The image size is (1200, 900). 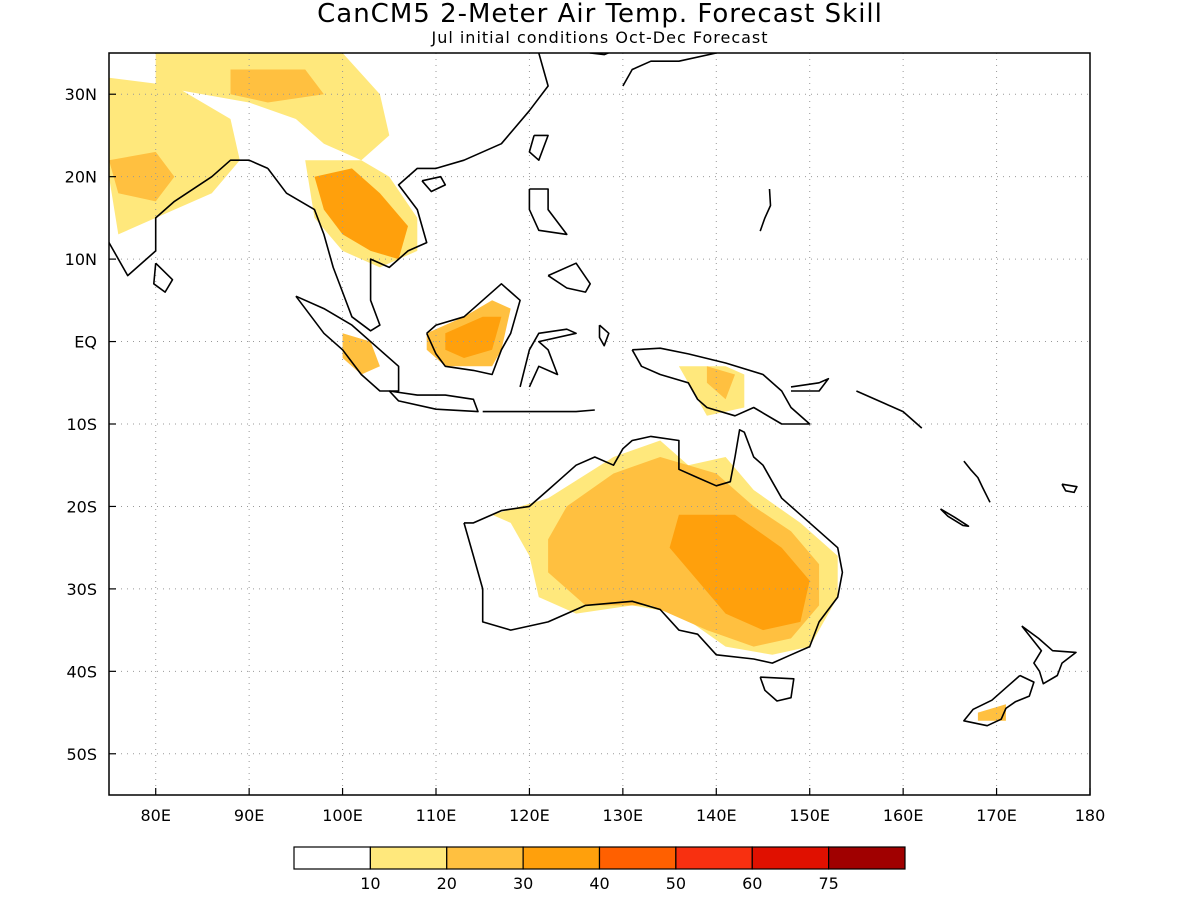 What do you see at coordinates (1069, 488) in the screenshot?
I see `coast-fiji` at bounding box center [1069, 488].